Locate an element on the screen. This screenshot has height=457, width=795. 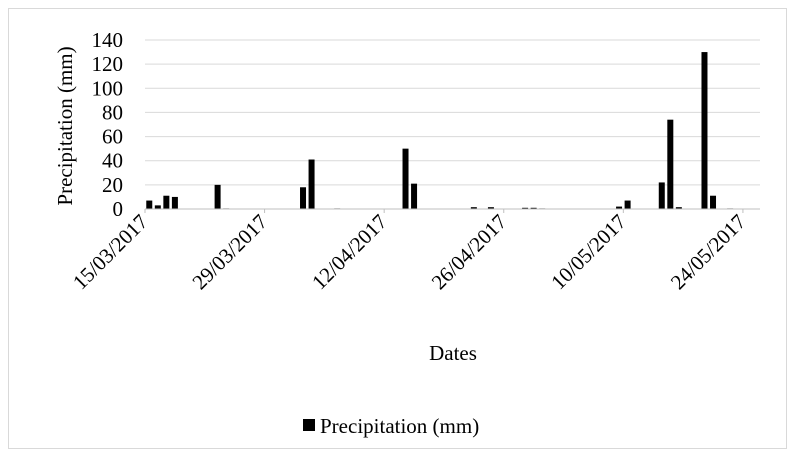
y-tick-label: 0 is located at coordinates (118, 209).